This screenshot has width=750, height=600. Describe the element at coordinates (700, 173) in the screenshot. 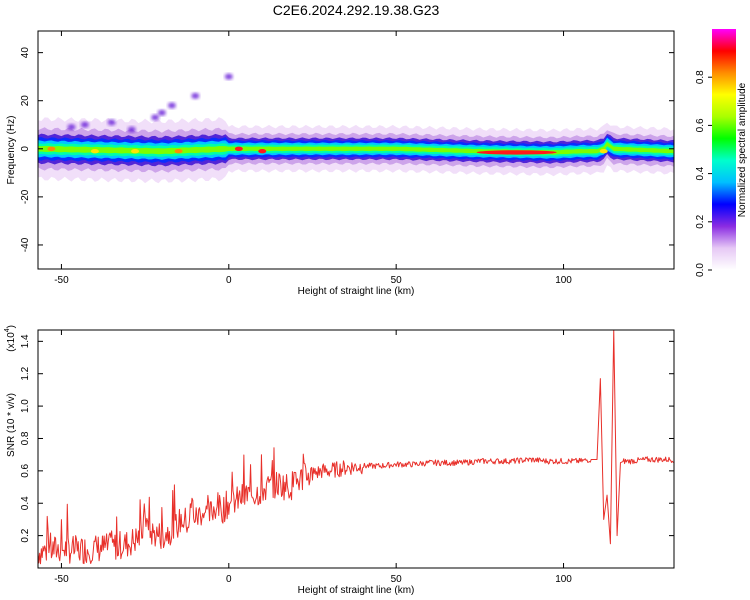

I see `colorbar-tick-label: 0.4` at that location.